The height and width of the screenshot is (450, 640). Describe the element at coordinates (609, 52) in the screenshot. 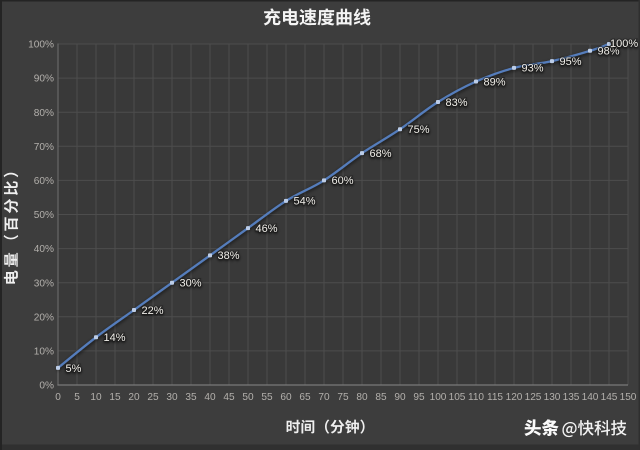

I see `svg-text: 98%` at that location.